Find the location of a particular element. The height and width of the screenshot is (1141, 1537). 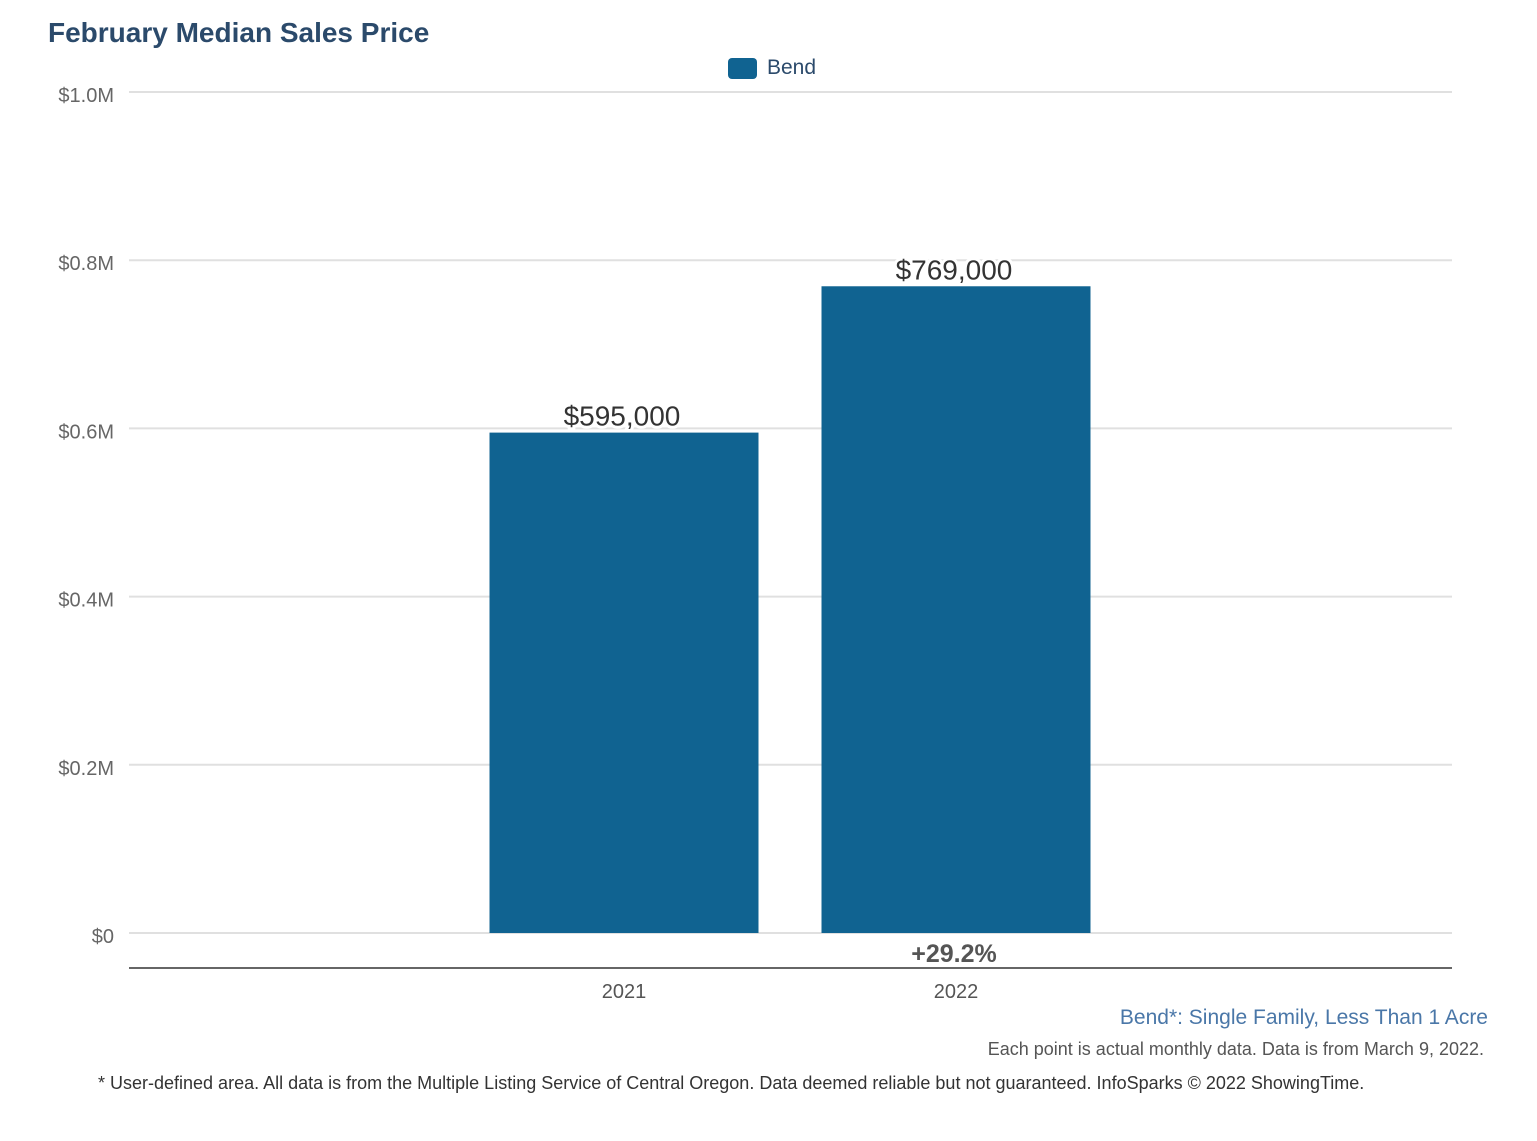

x-tick-label: 2022 is located at coordinates (956, 992).